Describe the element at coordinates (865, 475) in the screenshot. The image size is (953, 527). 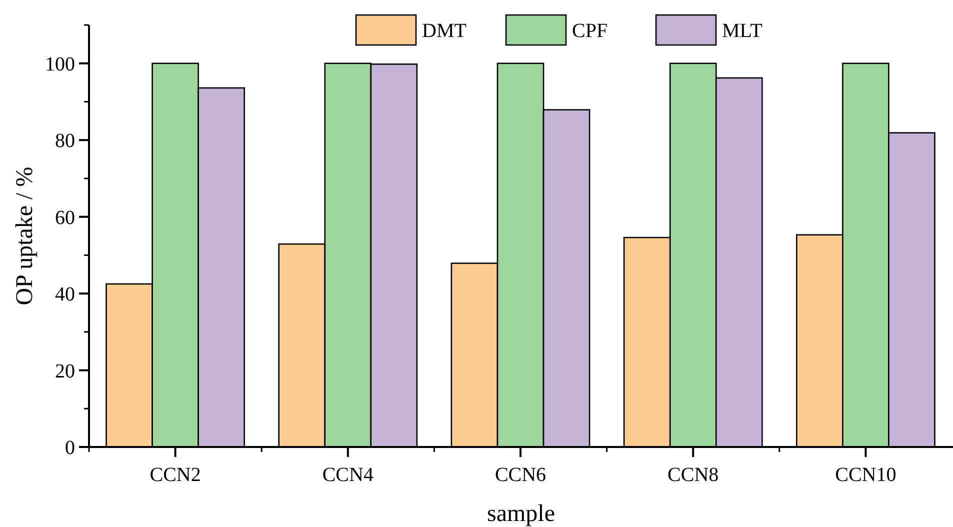
I see `x-tick-label: CCN10` at that location.